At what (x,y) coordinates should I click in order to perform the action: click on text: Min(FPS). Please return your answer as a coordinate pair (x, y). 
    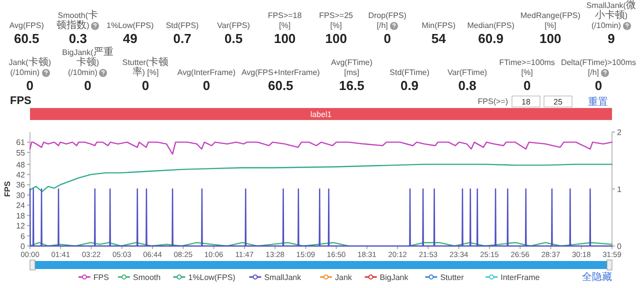
    Looking at the image, I should click on (439, 25).